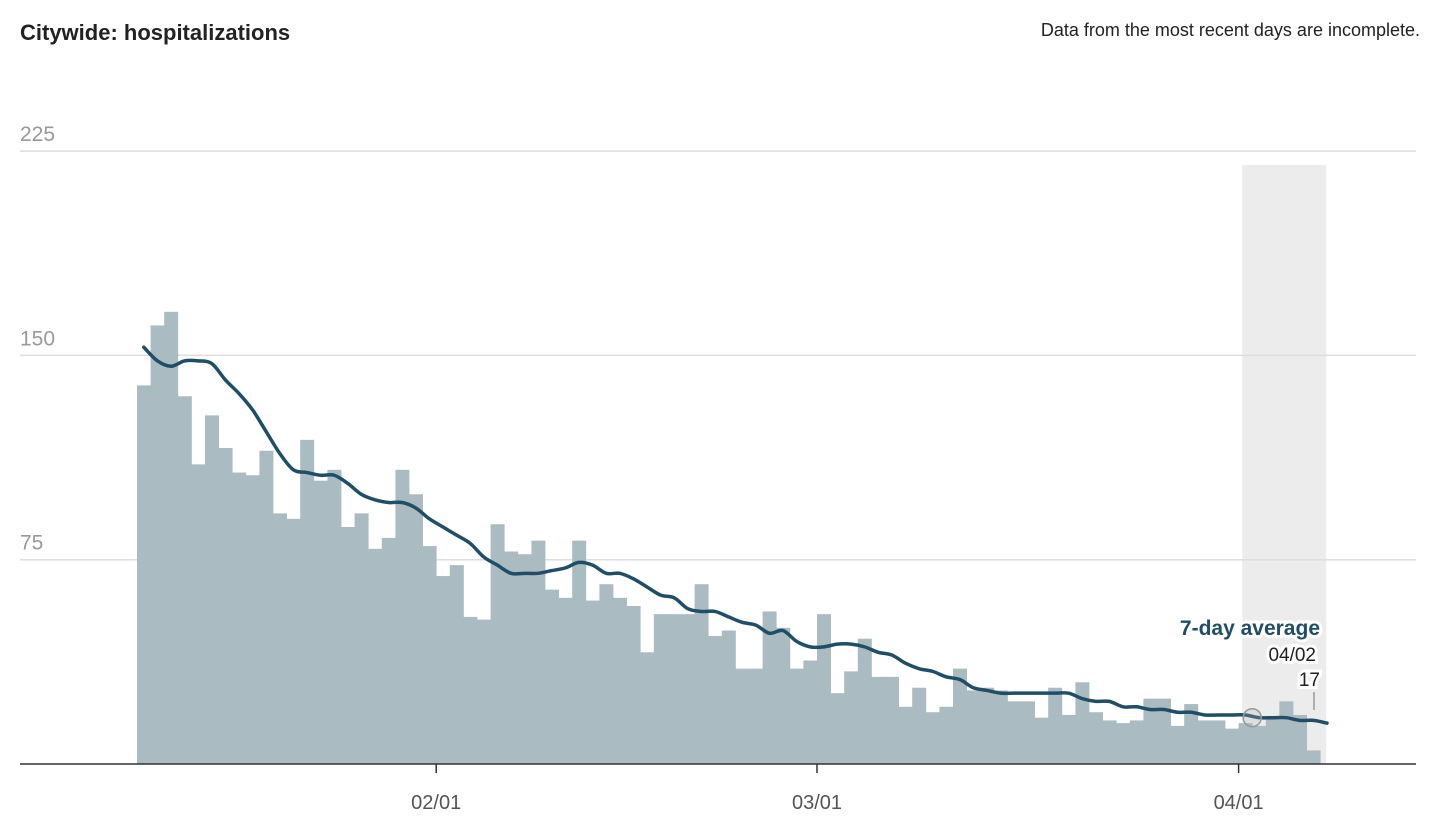  Describe the element at coordinates (817, 803) in the screenshot. I see `x-tick-label: 03/01` at that location.